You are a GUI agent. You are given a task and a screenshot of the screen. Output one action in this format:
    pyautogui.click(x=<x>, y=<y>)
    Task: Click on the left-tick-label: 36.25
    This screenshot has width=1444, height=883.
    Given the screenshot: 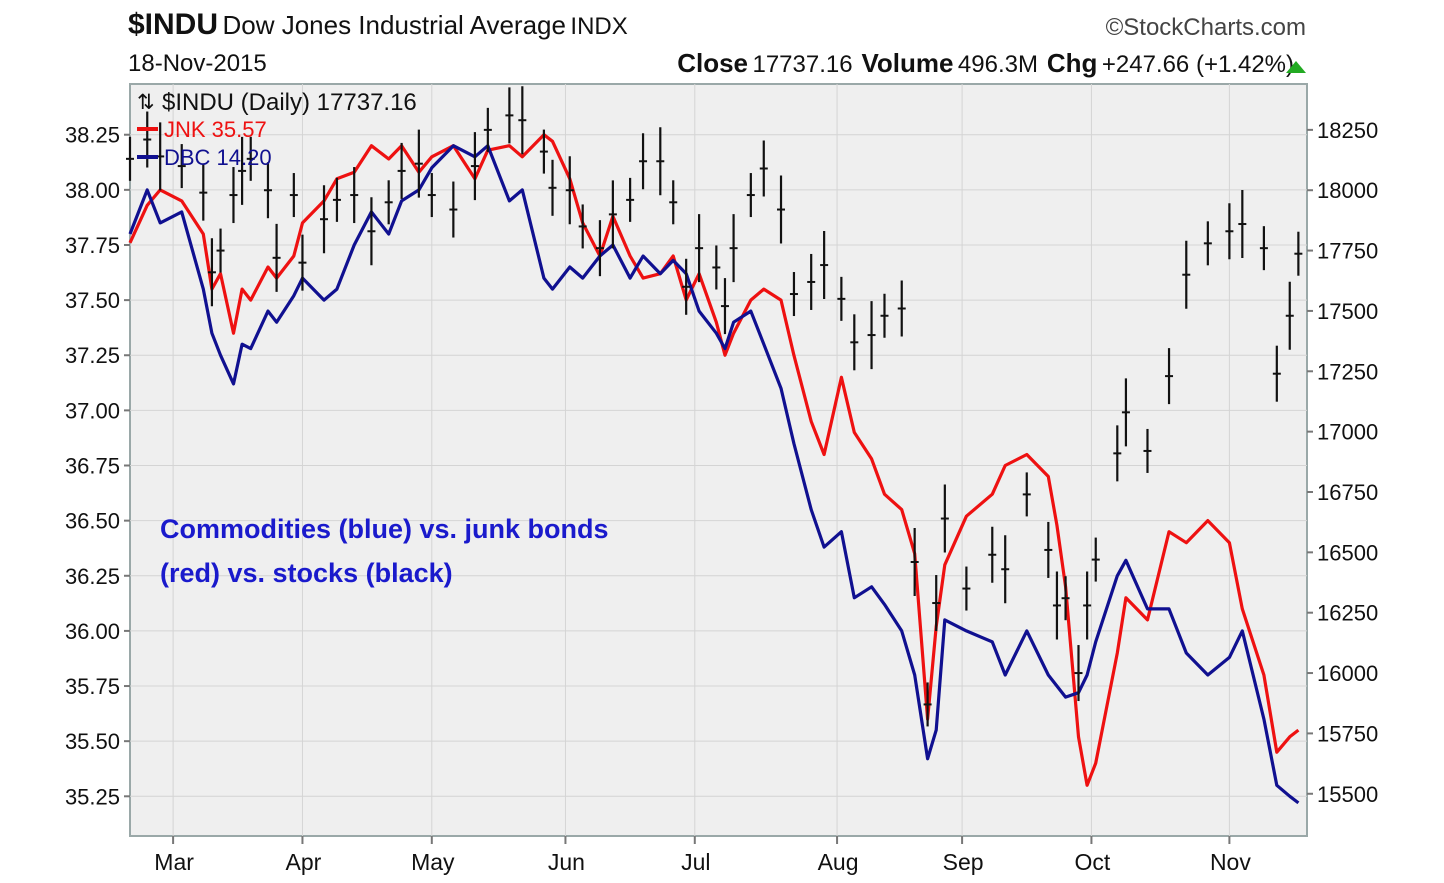 What is the action you would take?
    pyautogui.click(x=92, y=576)
    